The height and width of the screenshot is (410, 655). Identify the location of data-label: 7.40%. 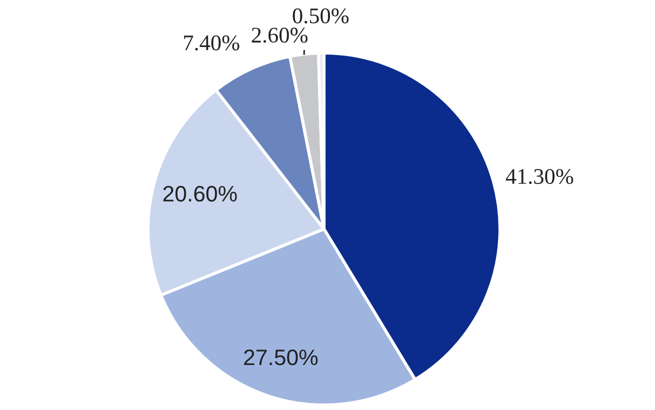
(212, 42).